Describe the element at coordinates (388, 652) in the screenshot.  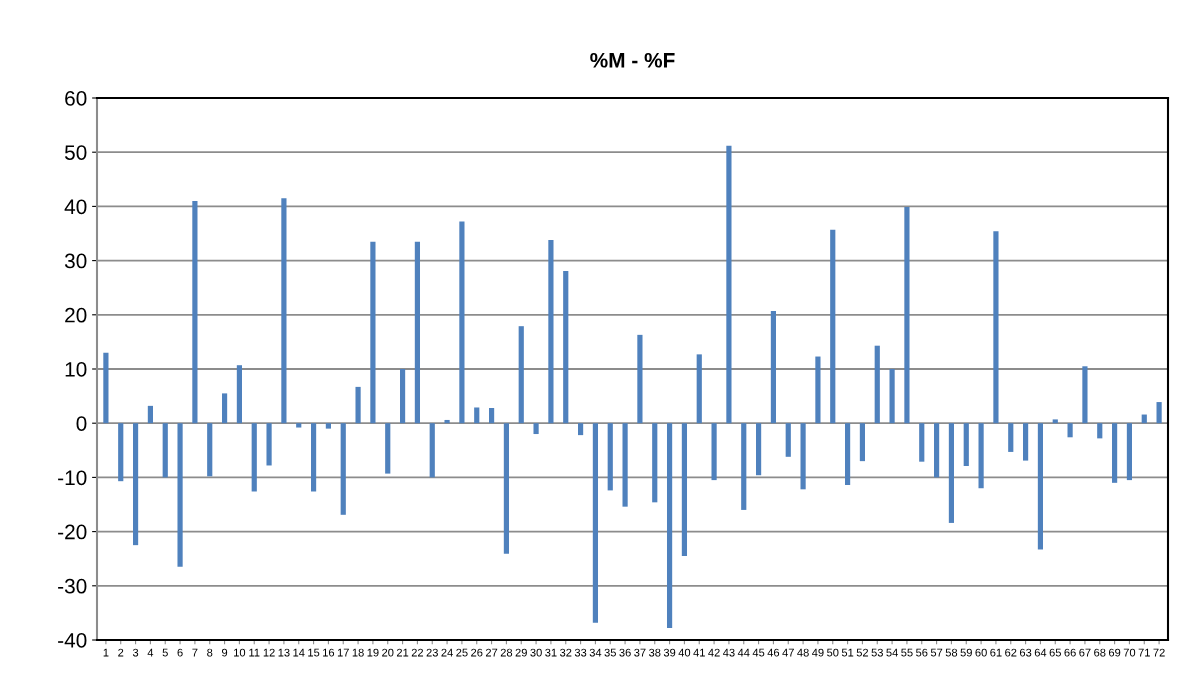
I see `x-tick-label: 20` at that location.